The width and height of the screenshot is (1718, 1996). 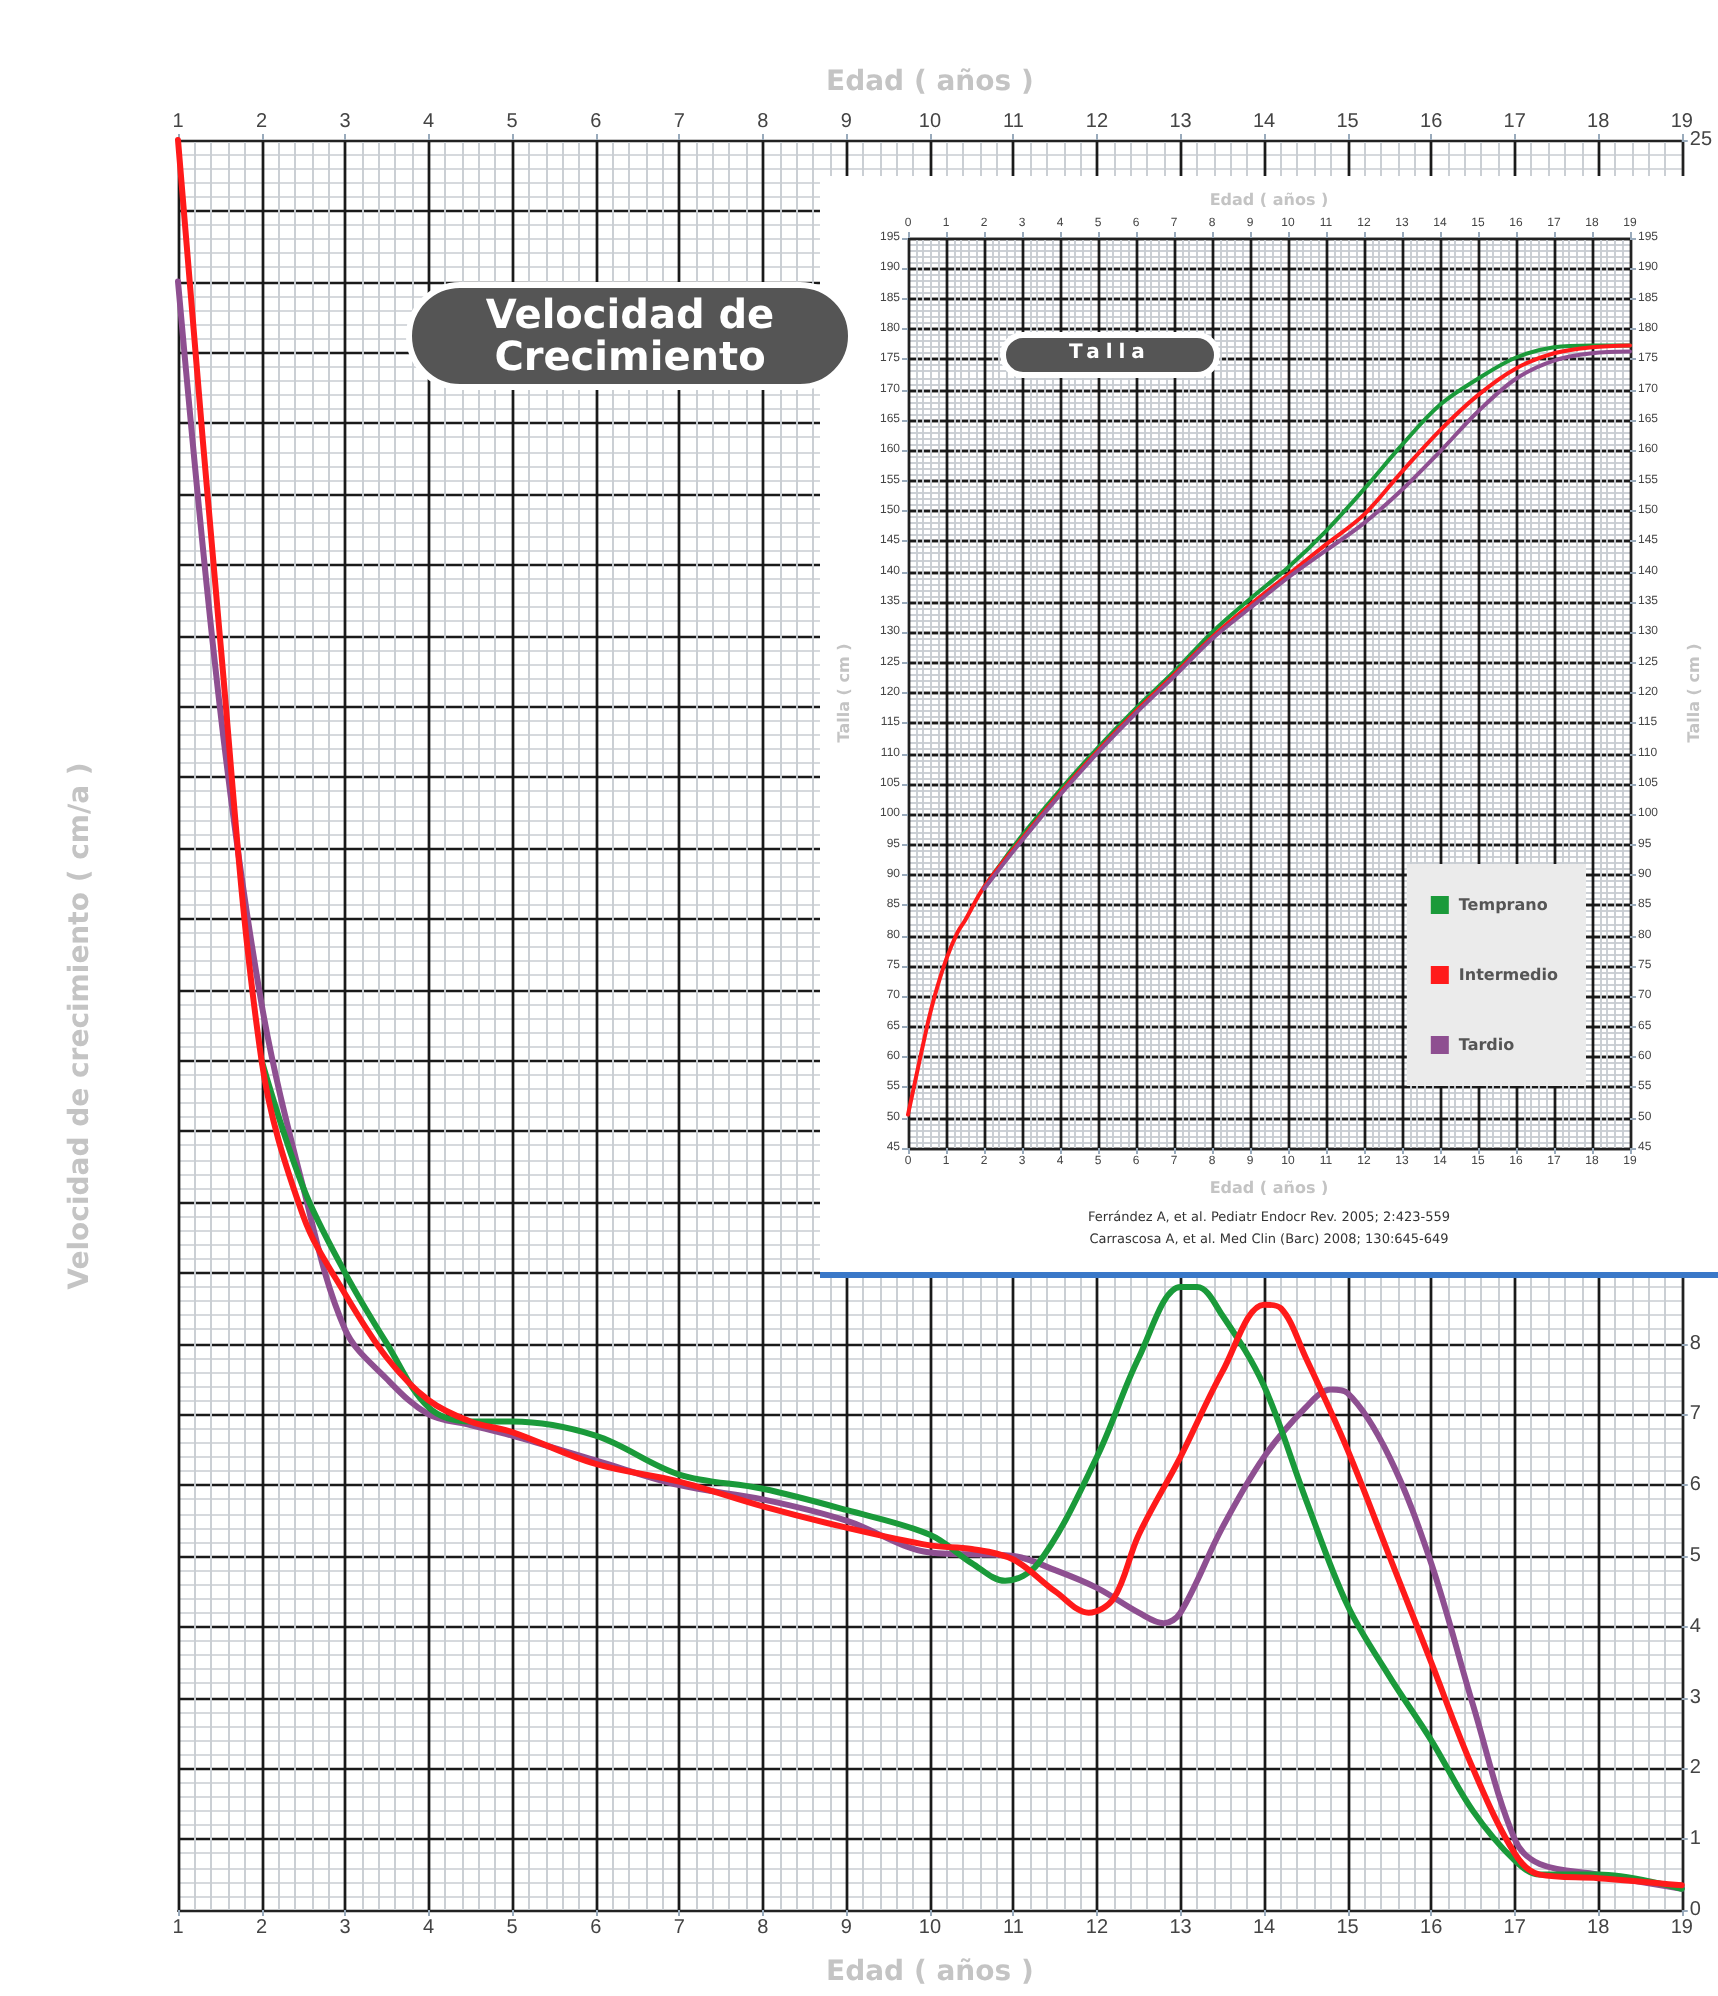 I want to click on x-tick-label: 17, so click(x=1515, y=1928).